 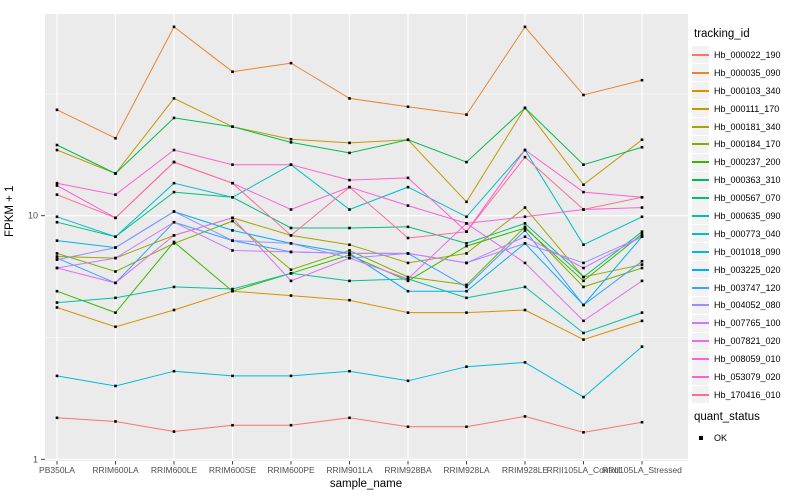 What do you see at coordinates (642, 470) in the screenshot?
I see `x-tick-label: RRII105LA_Stressed` at bounding box center [642, 470].